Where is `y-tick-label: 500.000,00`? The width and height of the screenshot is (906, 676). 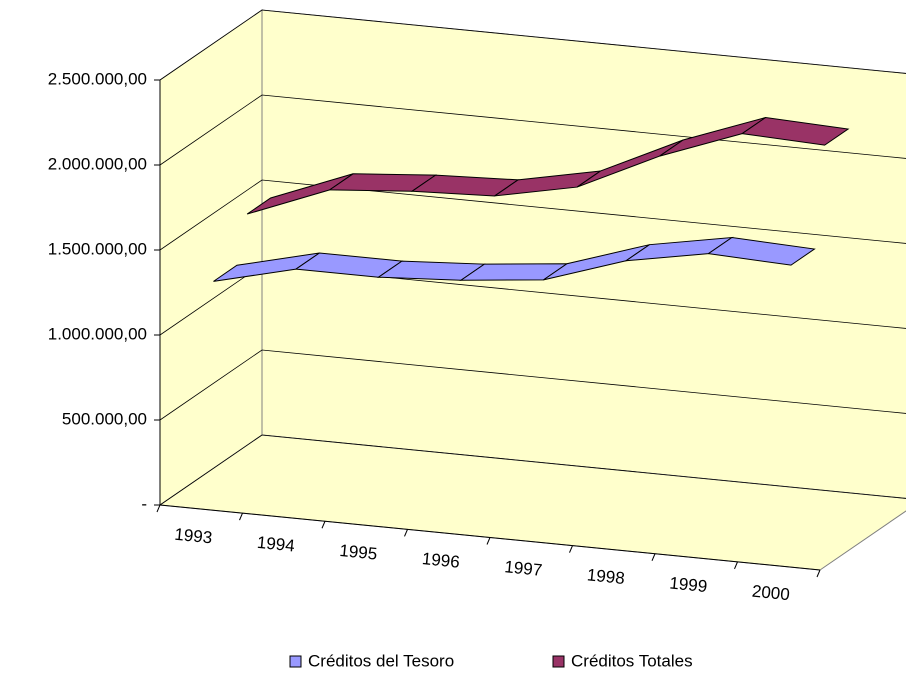
y-tick-label: 500.000,00 is located at coordinates (104, 418).